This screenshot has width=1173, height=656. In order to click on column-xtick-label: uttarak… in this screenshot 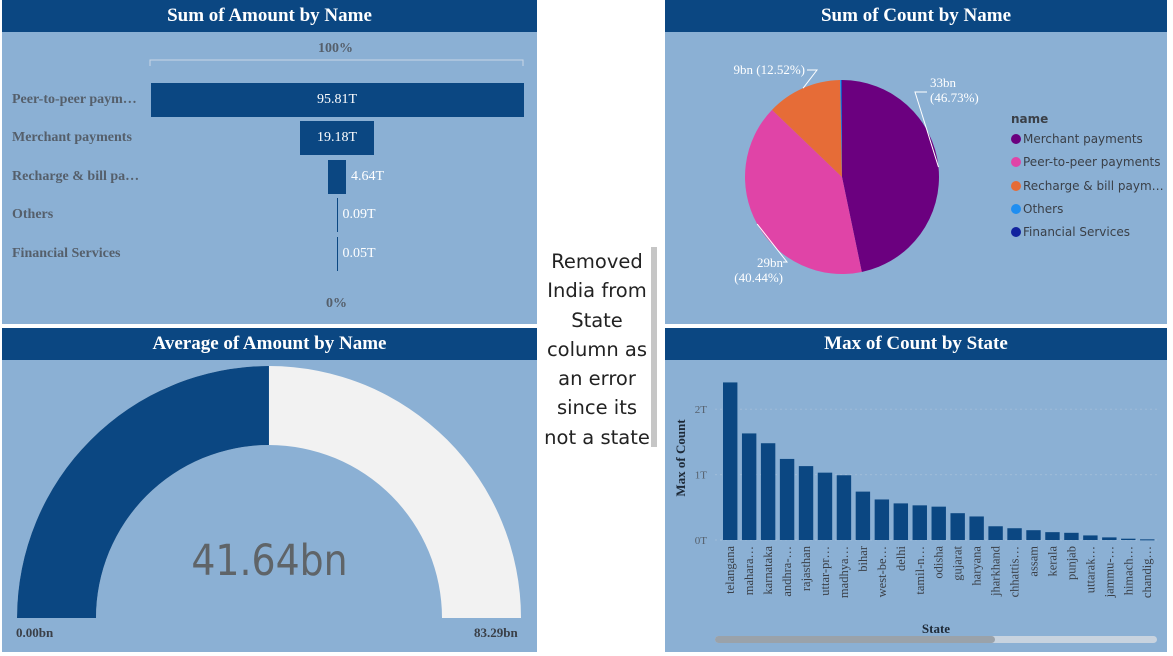, I will do `click(1090, 569)`.